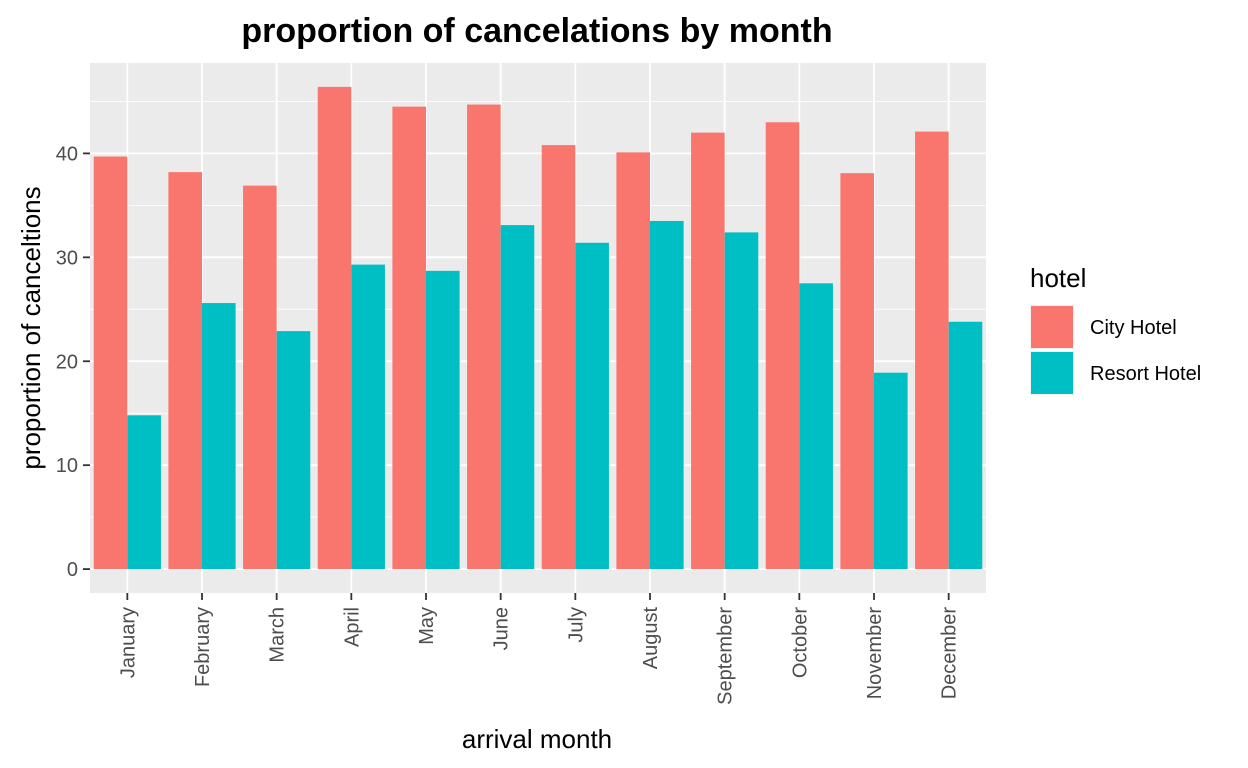  What do you see at coordinates (1145, 374) in the screenshot?
I see `legend-label: Resort Hotel` at bounding box center [1145, 374].